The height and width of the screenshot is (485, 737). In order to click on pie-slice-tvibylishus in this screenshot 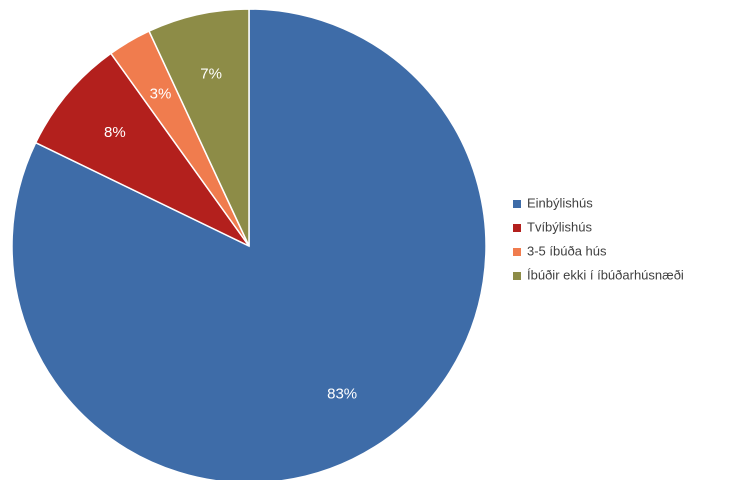, I will do `click(142, 149)`.